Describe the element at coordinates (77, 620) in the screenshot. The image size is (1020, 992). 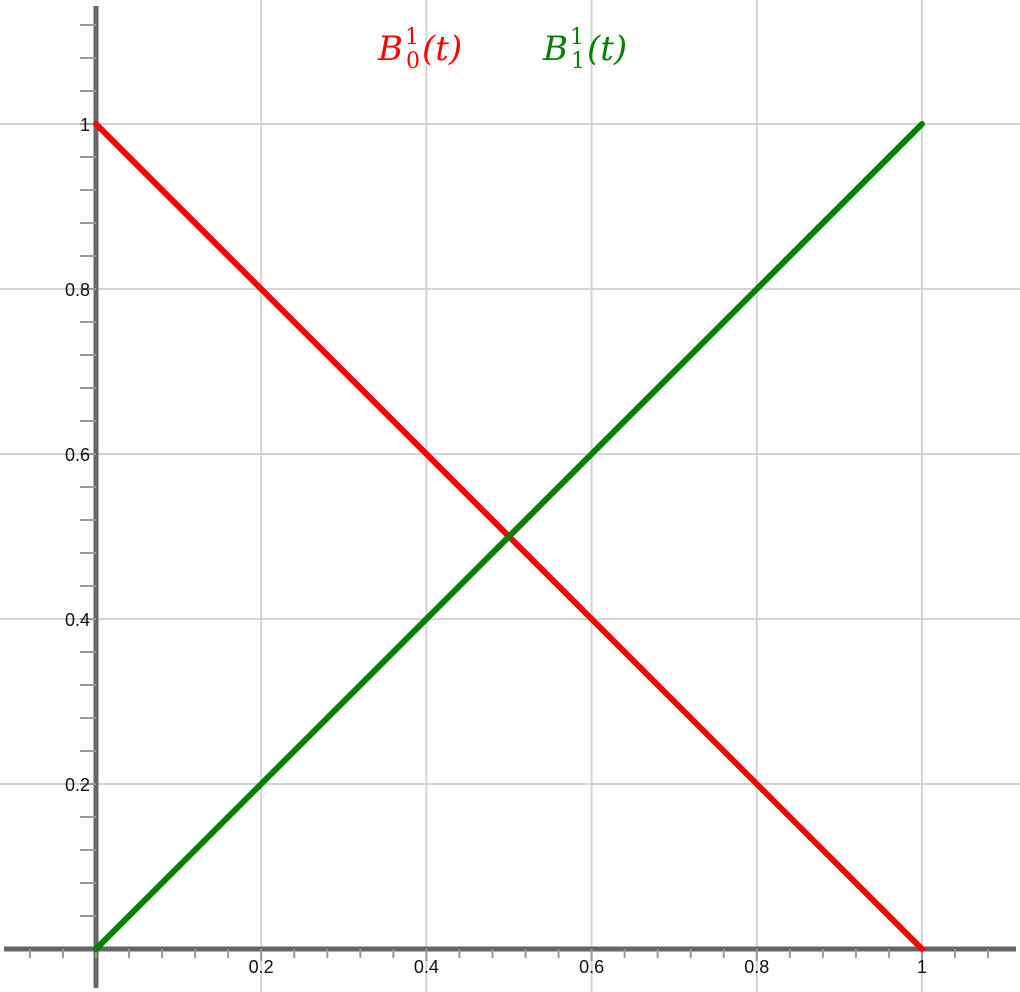
I see `y-tick-label: 0.4` at that location.